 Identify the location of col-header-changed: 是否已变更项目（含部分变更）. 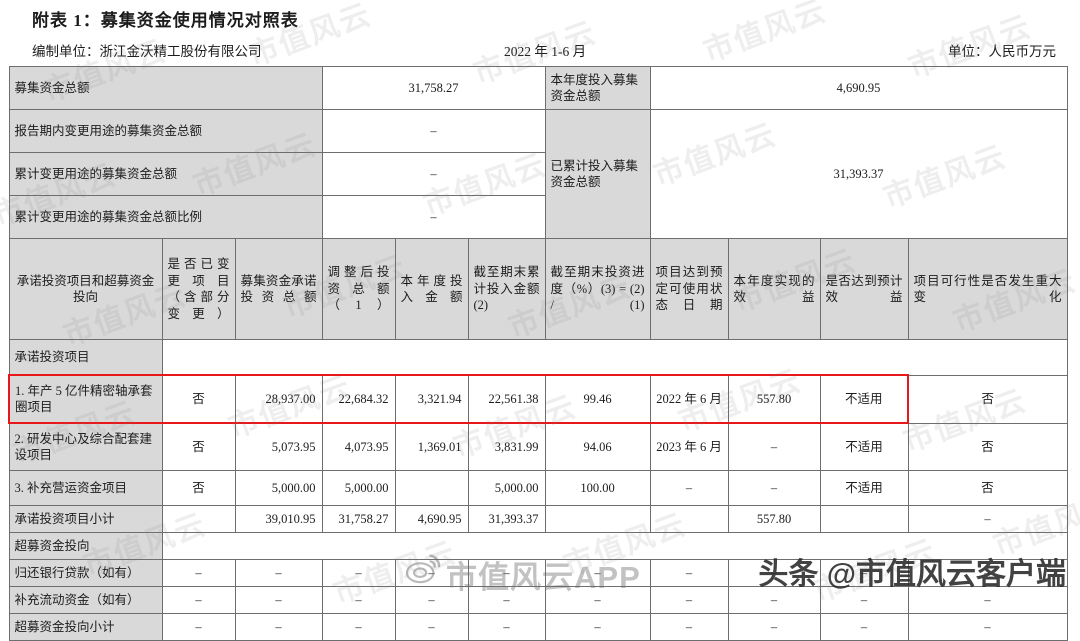
(198, 289).